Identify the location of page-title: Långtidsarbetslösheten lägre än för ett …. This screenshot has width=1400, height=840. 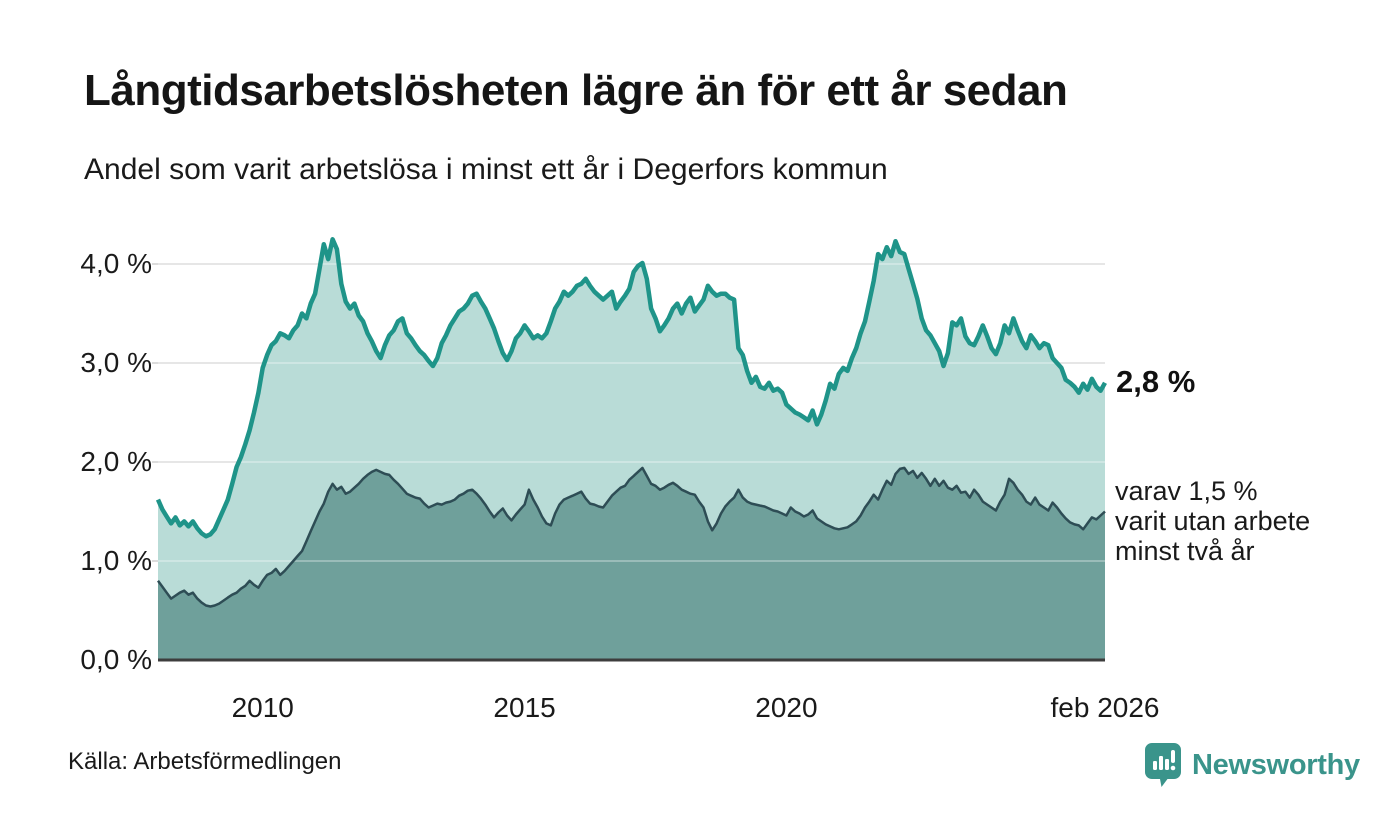
(576, 90).